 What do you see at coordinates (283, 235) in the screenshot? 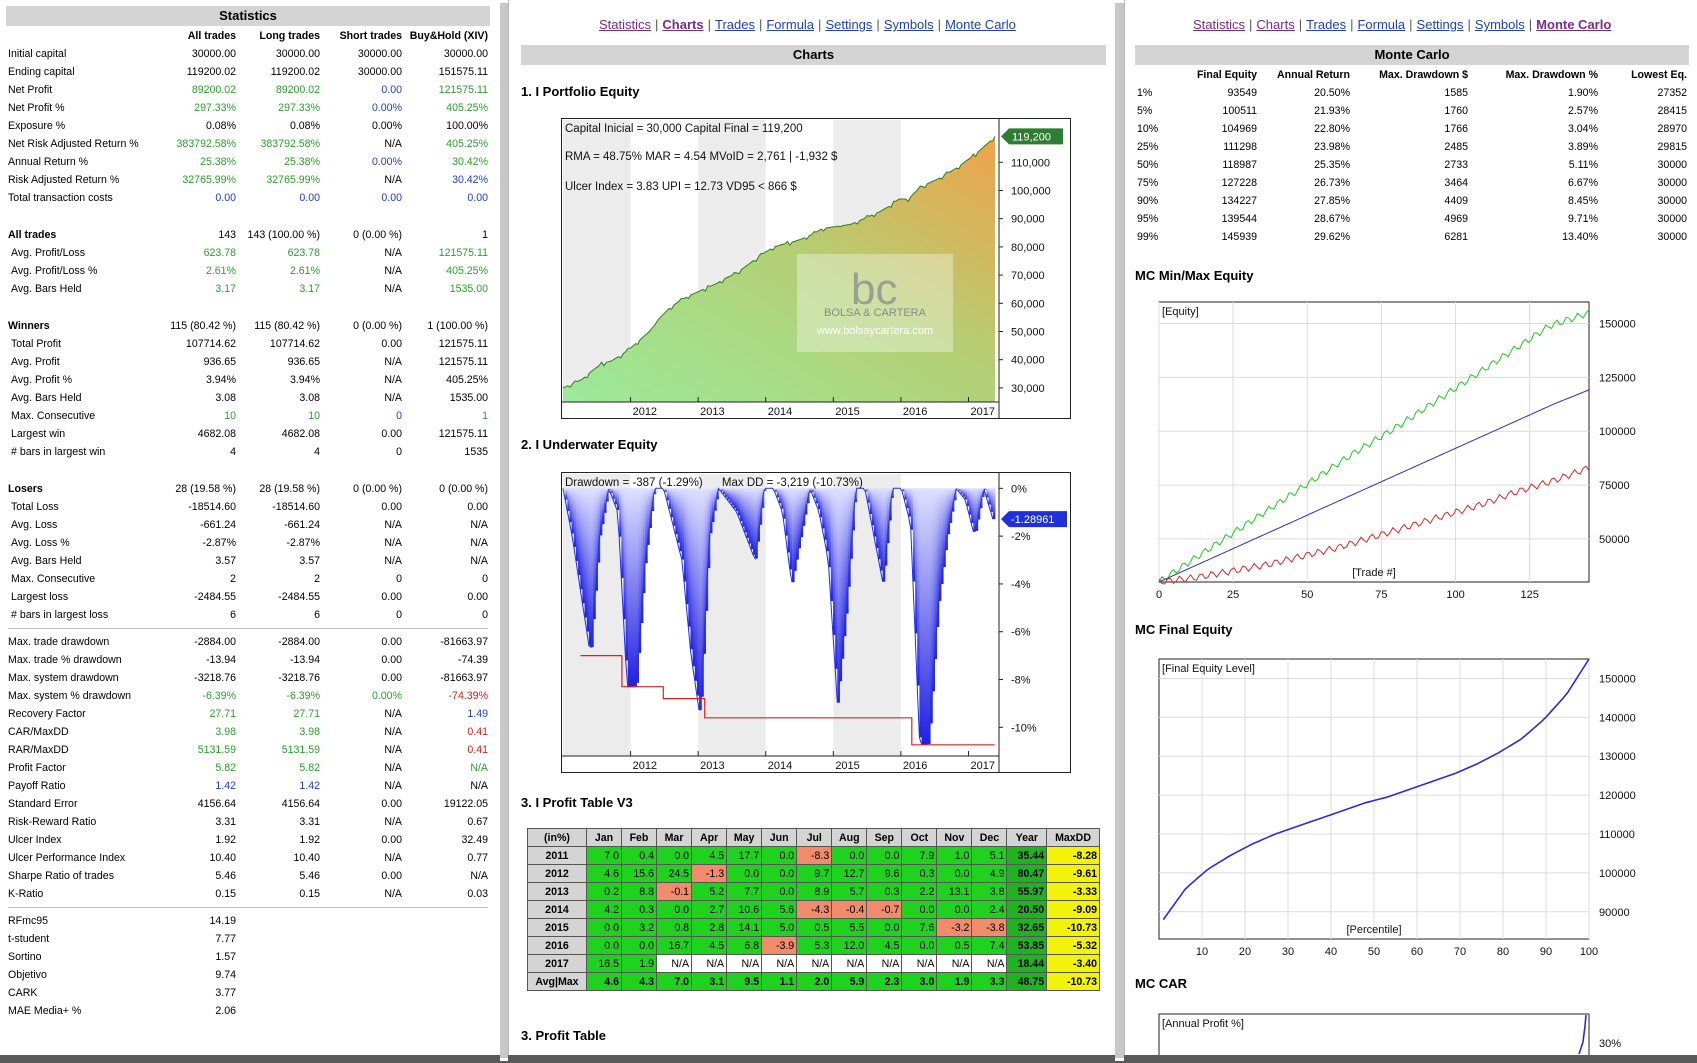
I see `stats-cell: 143 (100.00 %)` at bounding box center [283, 235].